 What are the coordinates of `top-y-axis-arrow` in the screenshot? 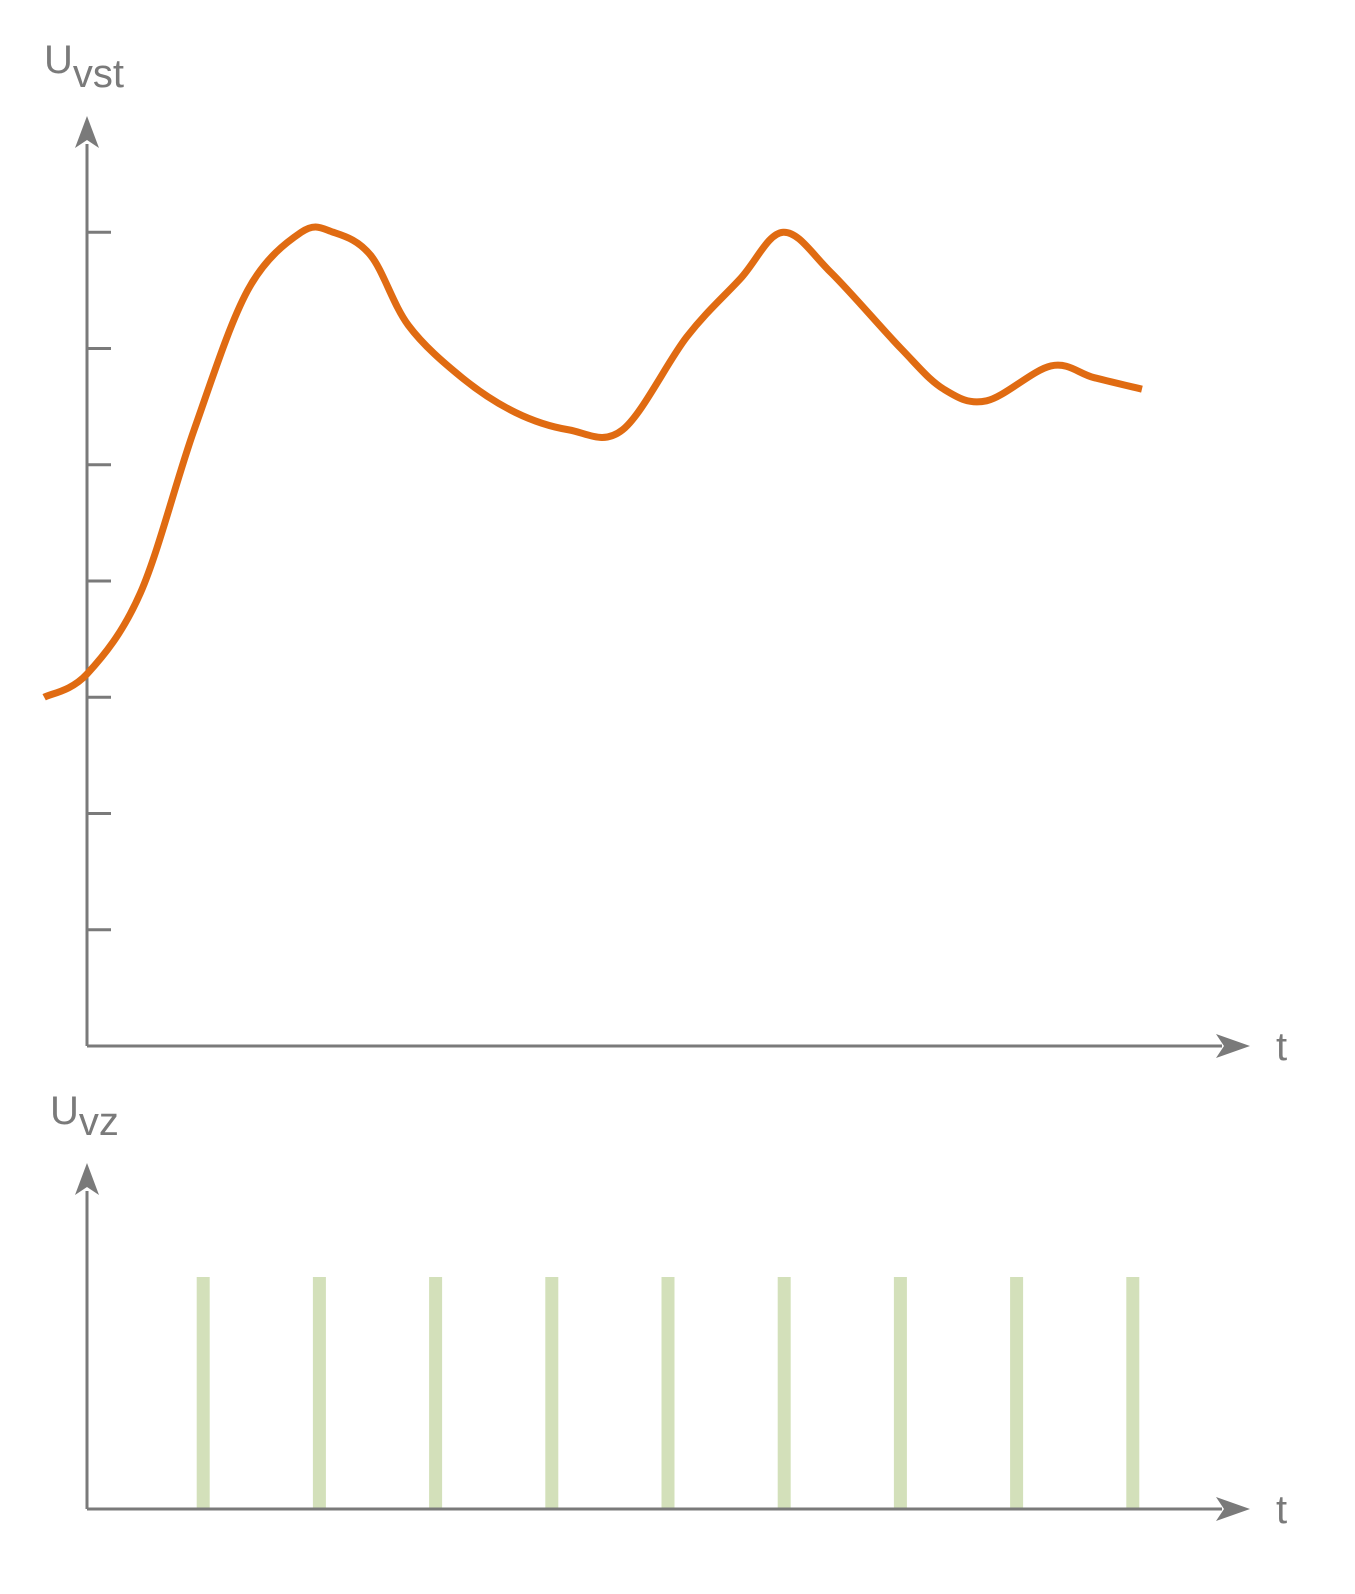 It's located at (87, 132).